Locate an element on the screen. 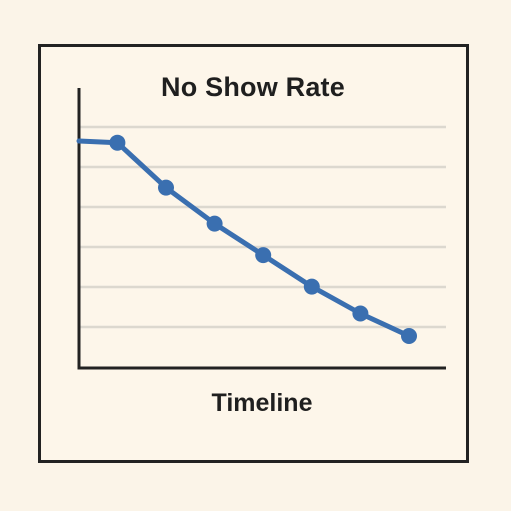 This screenshot has height=511, width=511. chart-title: No Show Rate is located at coordinates (253, 87).